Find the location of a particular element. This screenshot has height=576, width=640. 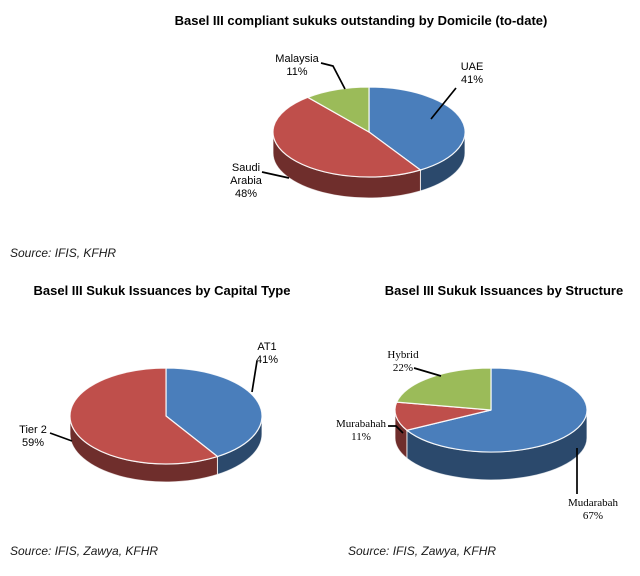

pie-slice-malaysia is located at coordinates (338, 109).